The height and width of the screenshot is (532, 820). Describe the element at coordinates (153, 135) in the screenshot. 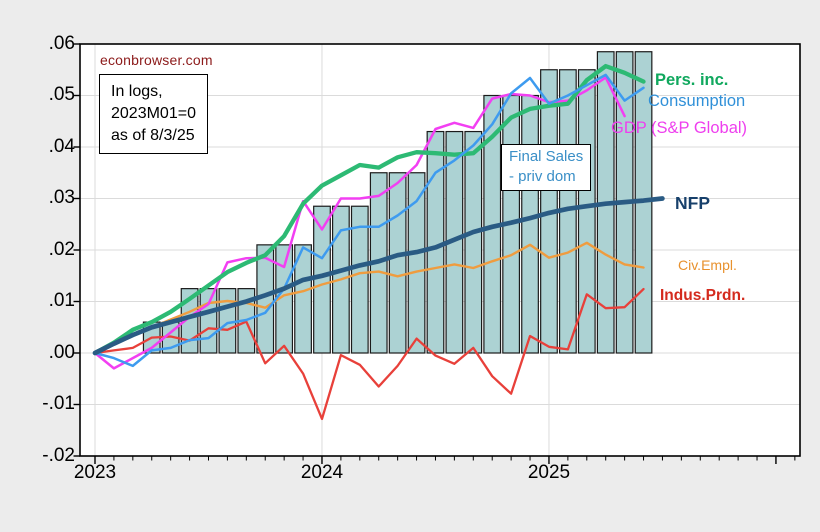

I see `note-line-3: as of 8/3/25` at that location.